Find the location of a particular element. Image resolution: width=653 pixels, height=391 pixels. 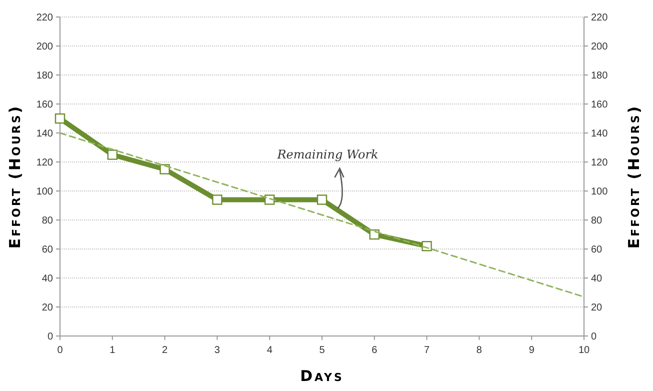

x-tick-label: 6 is located at coordinates (375, 350).